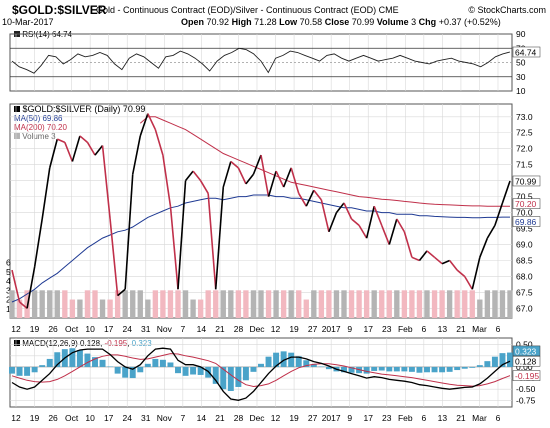 This screenshot has height=428, width=550. Describe the element at coordinates (524, 261) in the screenshot. I see `price-y-tick-label: 68.5` at that location.